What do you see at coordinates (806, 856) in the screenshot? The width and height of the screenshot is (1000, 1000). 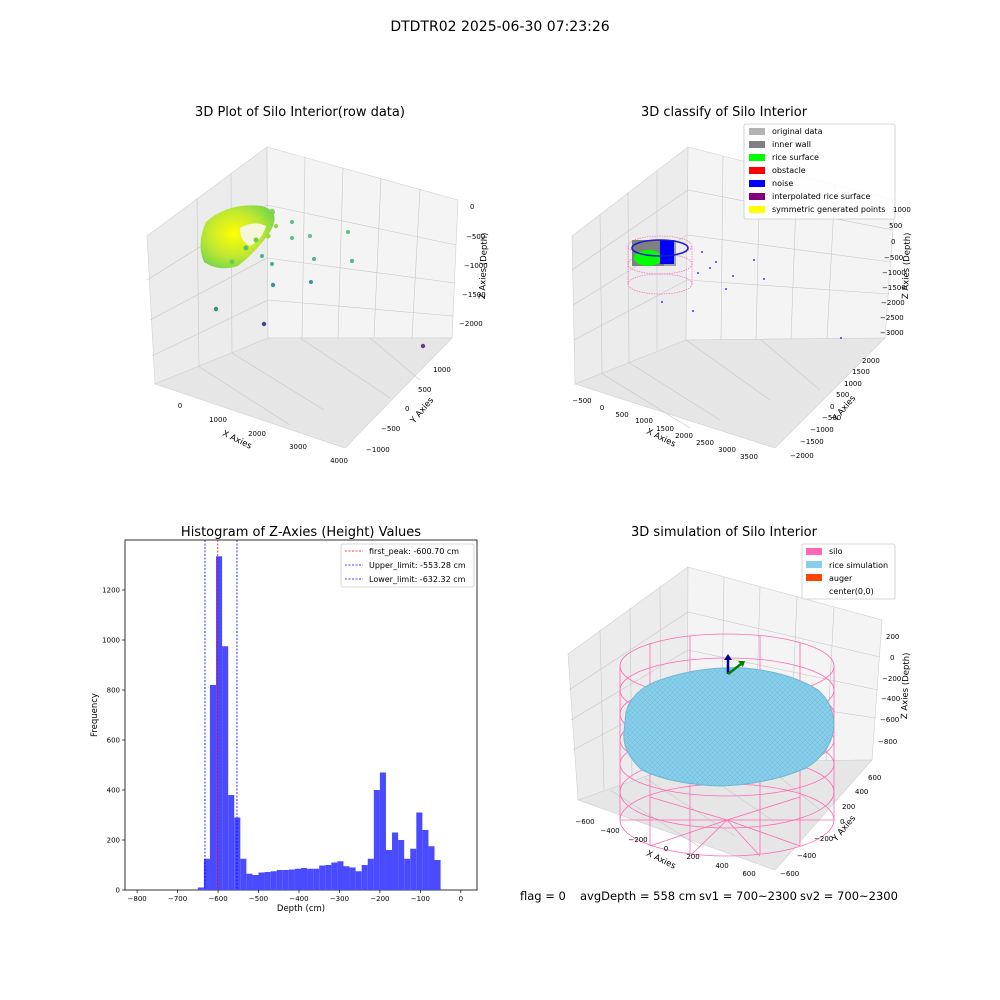 I see `sim-y-tick: −400` at bounding box center [806, 856].